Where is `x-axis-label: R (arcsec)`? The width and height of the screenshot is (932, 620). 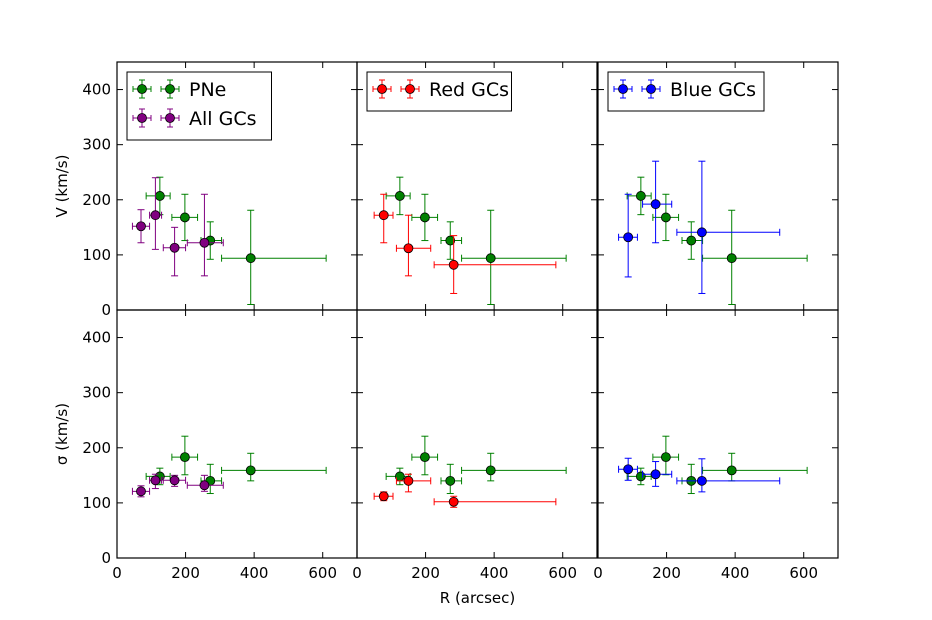
x-axis-label: R (arcsec) is located at coordinates (477, 598).